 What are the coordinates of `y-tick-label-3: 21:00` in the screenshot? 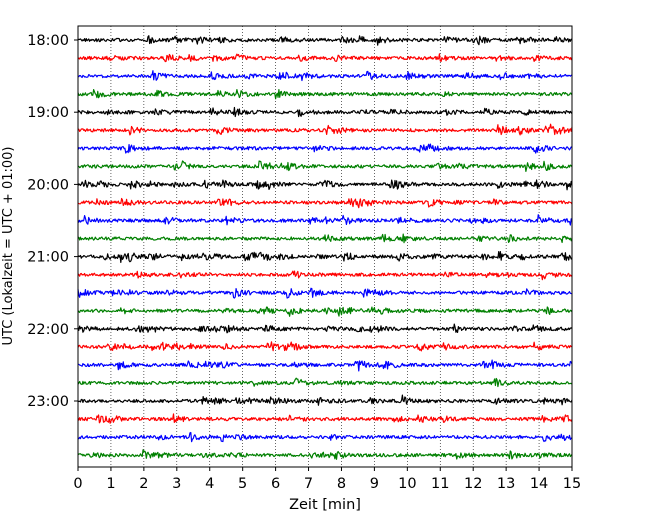 It's located at (48, 258).